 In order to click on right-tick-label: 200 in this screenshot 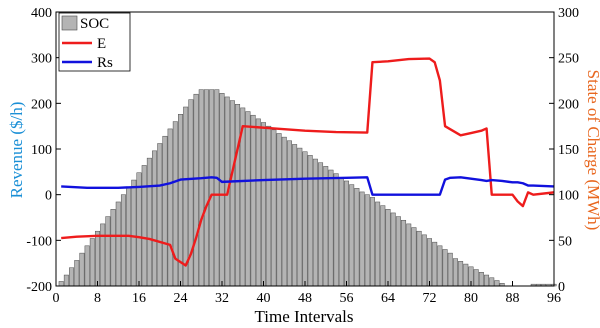, I will do `click(568, 104)`.